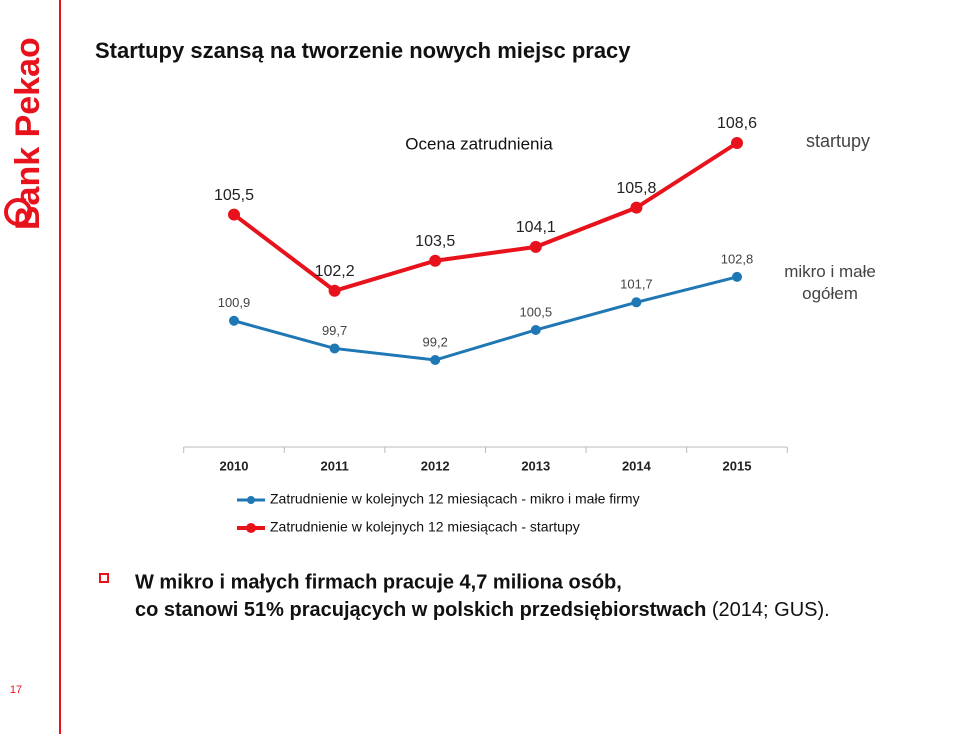  Describe the element at coordinates (737, 465) in the screenshot. I see `x-tick-label: 2015` at that location.